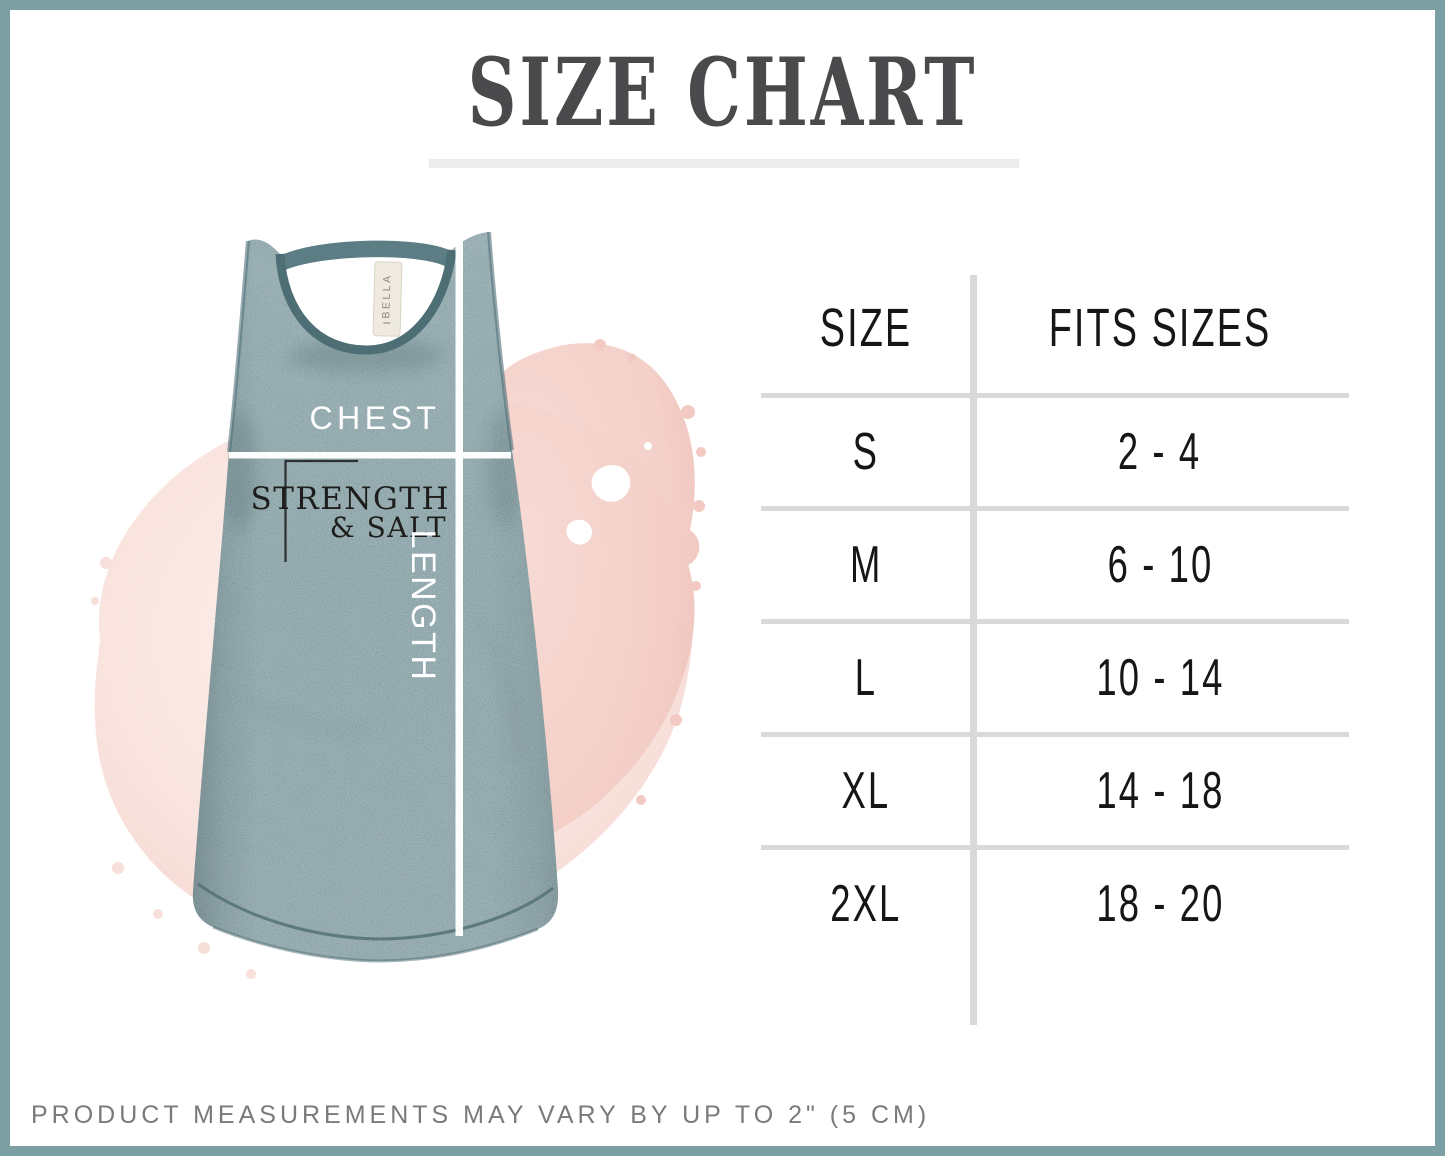 The height and width of the screenshot is (1156, 1445). Describe the element at coordinates (1055, 675) in the screenshot. I see `table-row: L 10 - 14` at that location.